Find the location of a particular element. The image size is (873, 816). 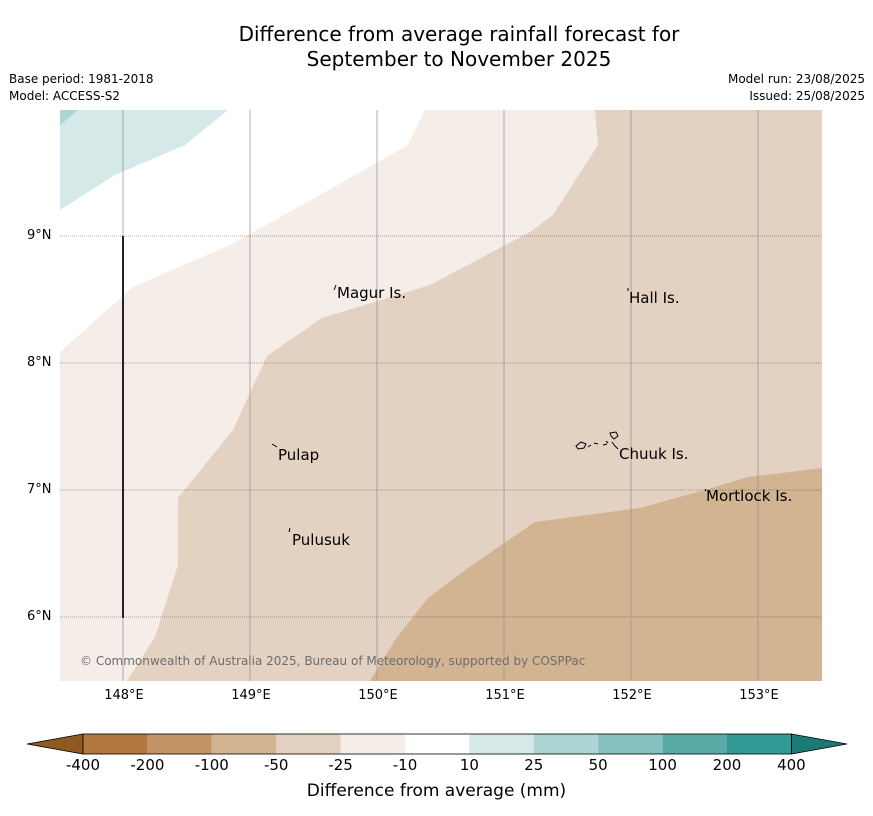

lon-label-150e: 150°E is located at coordinates (378, 695).